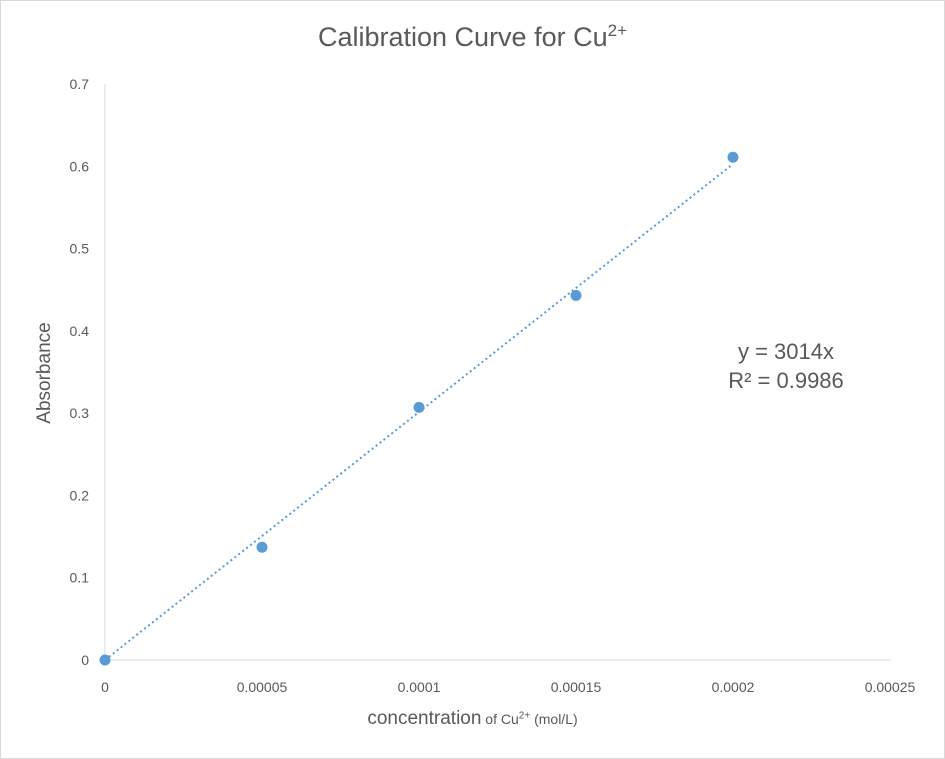 The height and width of the screenshot is (759, 945). What do you see at coordinates (786, 366) in the screenshot?
I see `trendline-equation: y = 3014x R² = 0.9986` at bounding box center [786, 366].